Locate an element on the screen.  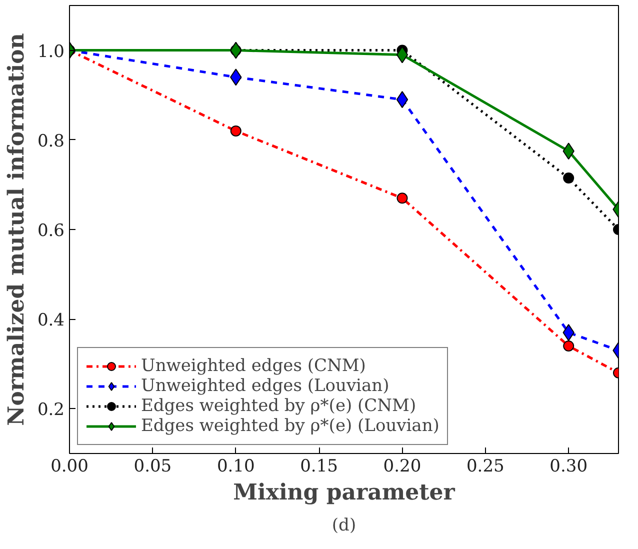
x-tick-label: 0.10 is located at coordinates (235, 466).